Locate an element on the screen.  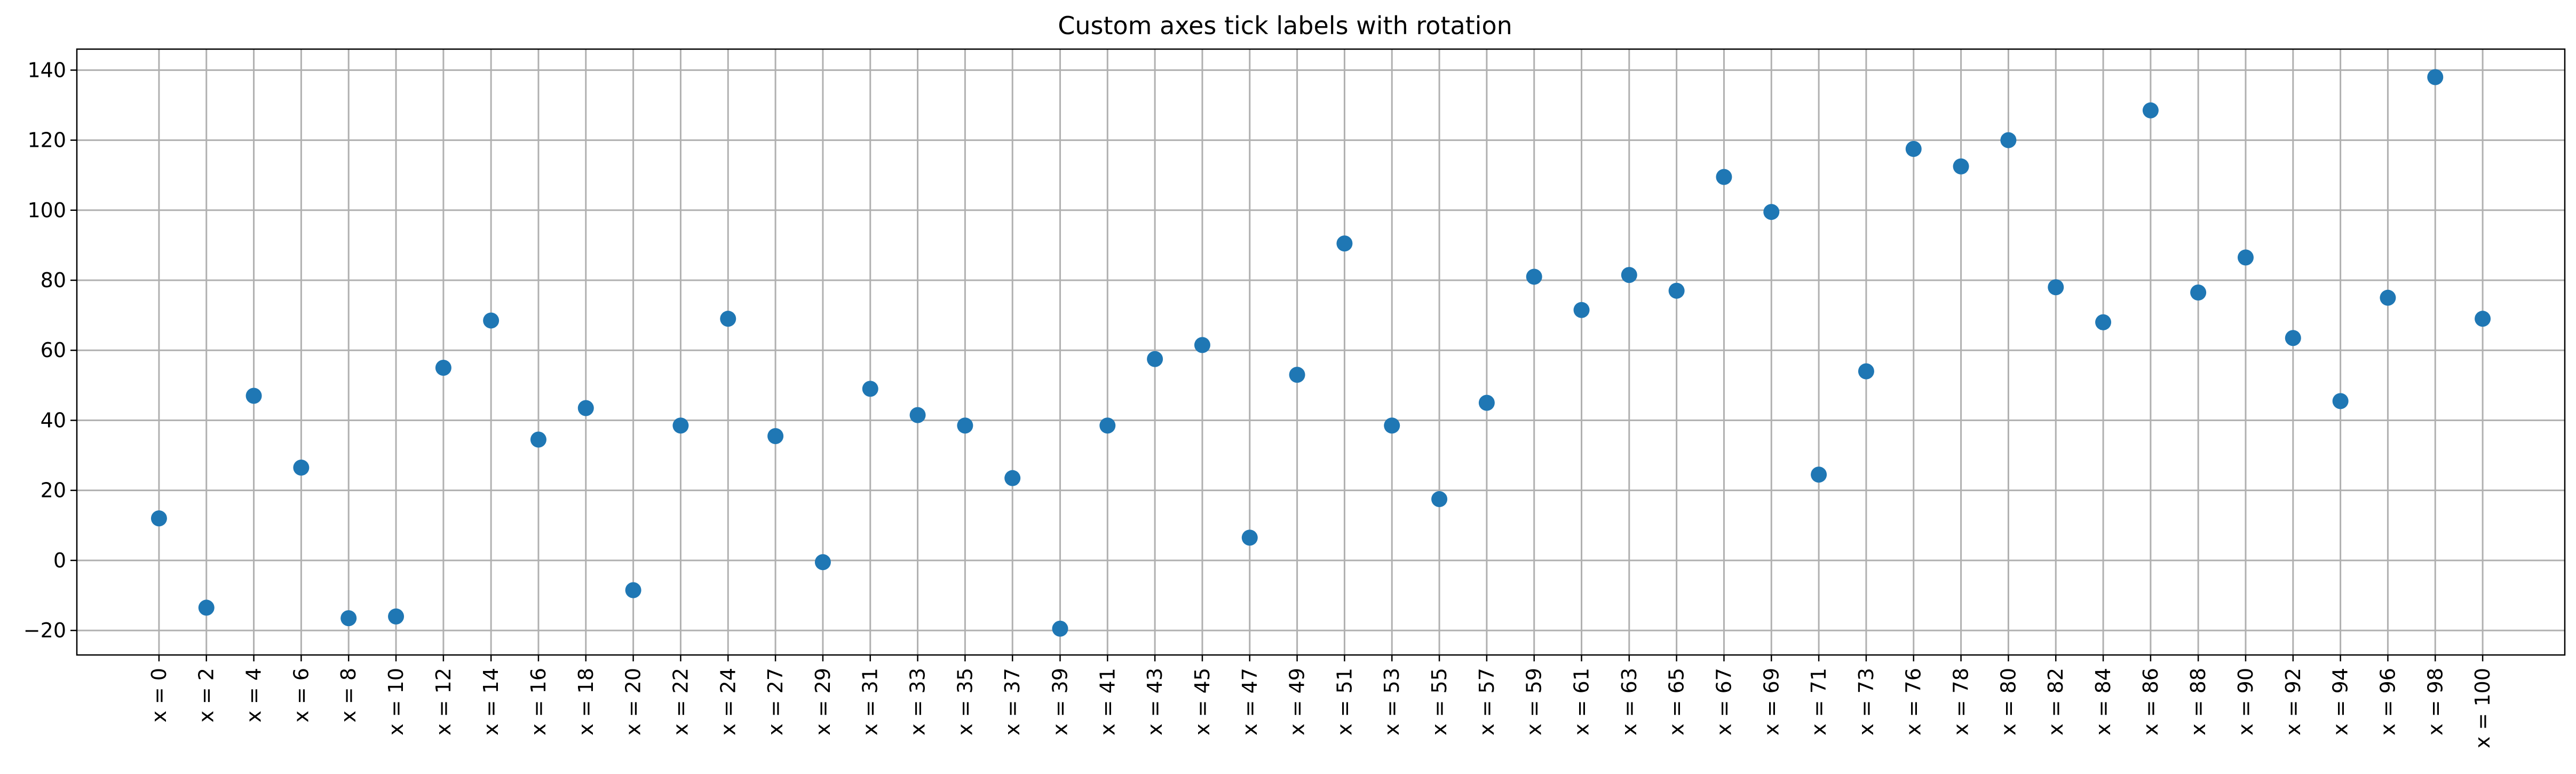
y-tick-label: 20 is located at coordinates (53, 490).